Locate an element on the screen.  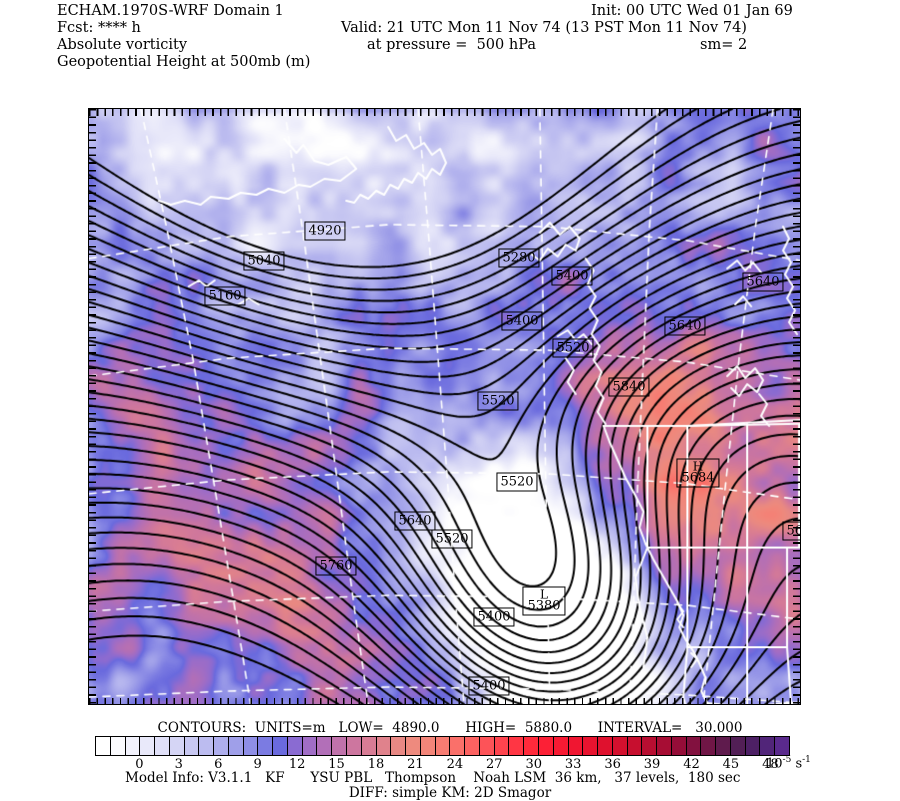
colorbar-tick-label: 18 is located at coordinates (376, 764).